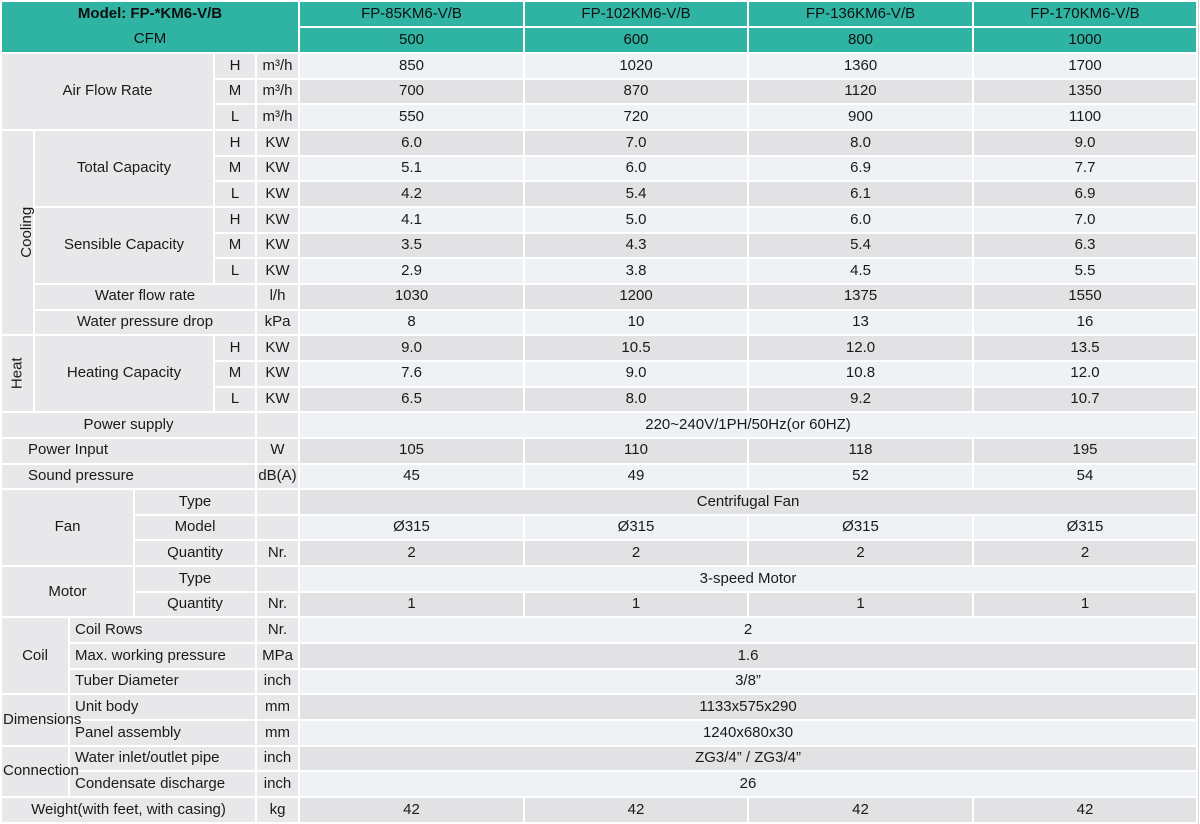 The width and height of the screenshot is (1200, 824). I want to click on table-row: L KW 6.5 8.0 9.2 10.7, so click(600, 399).